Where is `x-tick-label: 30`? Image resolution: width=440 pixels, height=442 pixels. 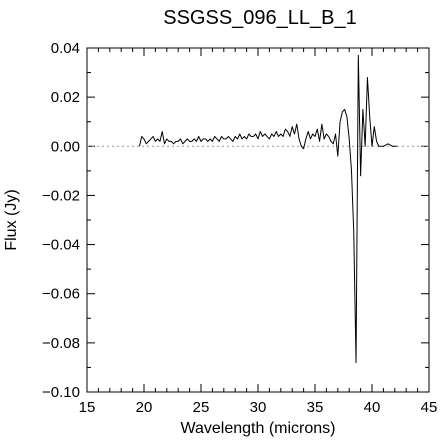
x-tick-label: 30 is located at coordinates (258, 407).